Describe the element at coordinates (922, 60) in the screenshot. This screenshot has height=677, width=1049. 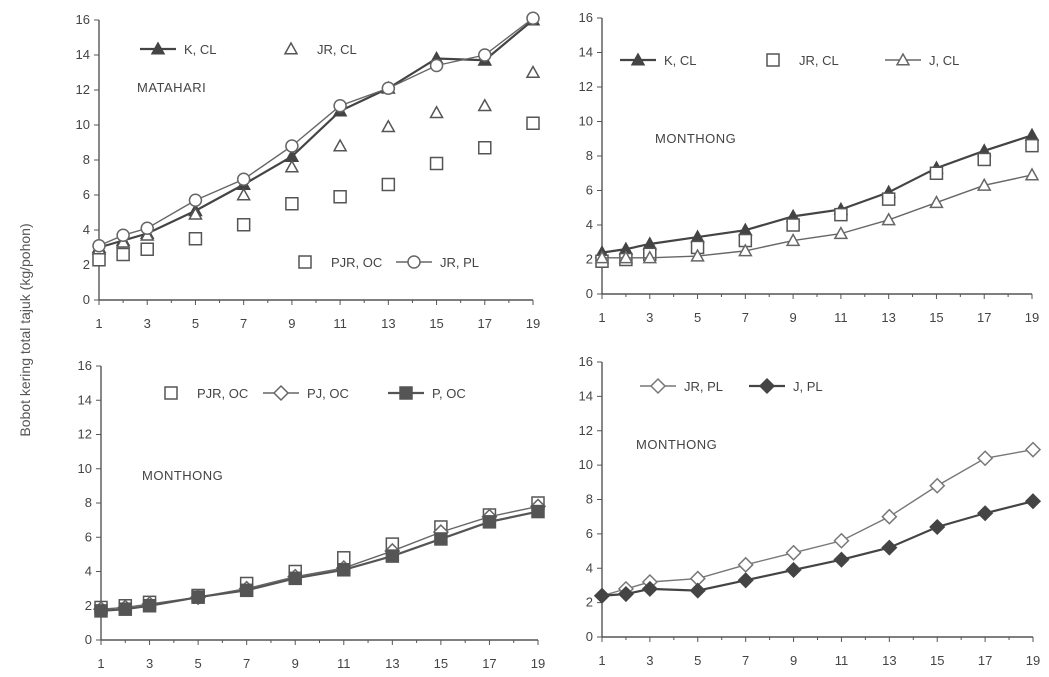
I see `legend-entry-u-2: J, CL` at that location.